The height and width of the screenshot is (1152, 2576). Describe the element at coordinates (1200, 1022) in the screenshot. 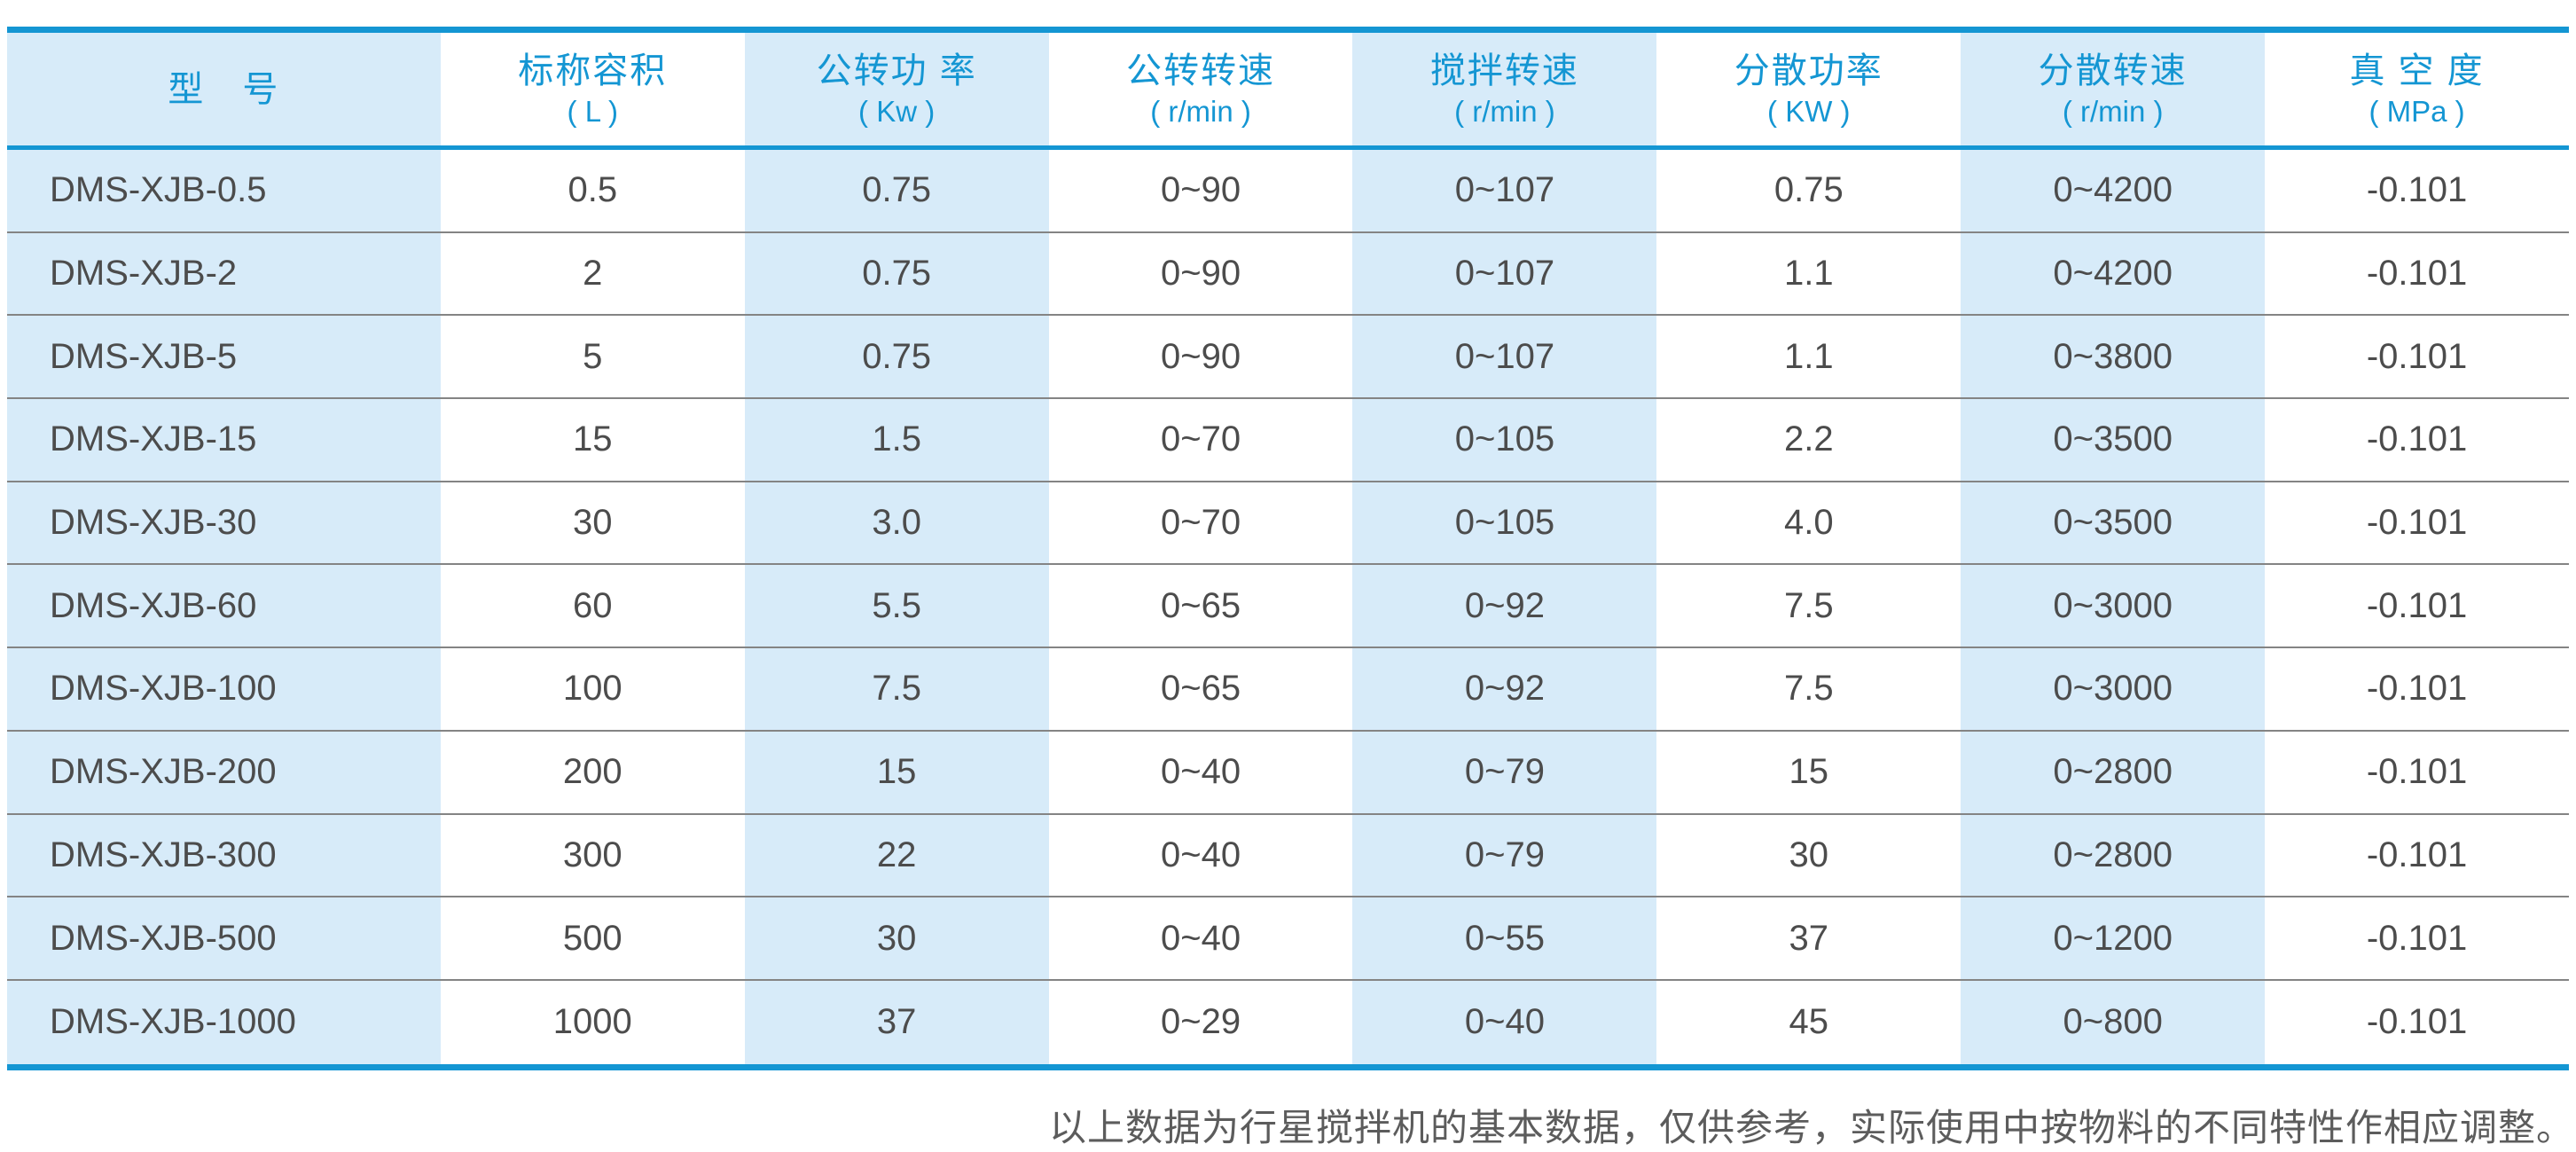

I see `value-cell: 0~29` at that location.